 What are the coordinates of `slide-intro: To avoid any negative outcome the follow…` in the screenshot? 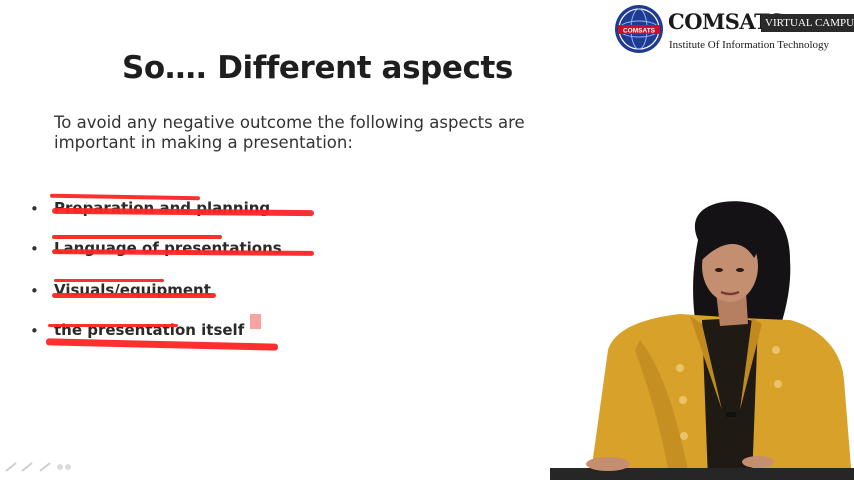 It's located at (289, 132).